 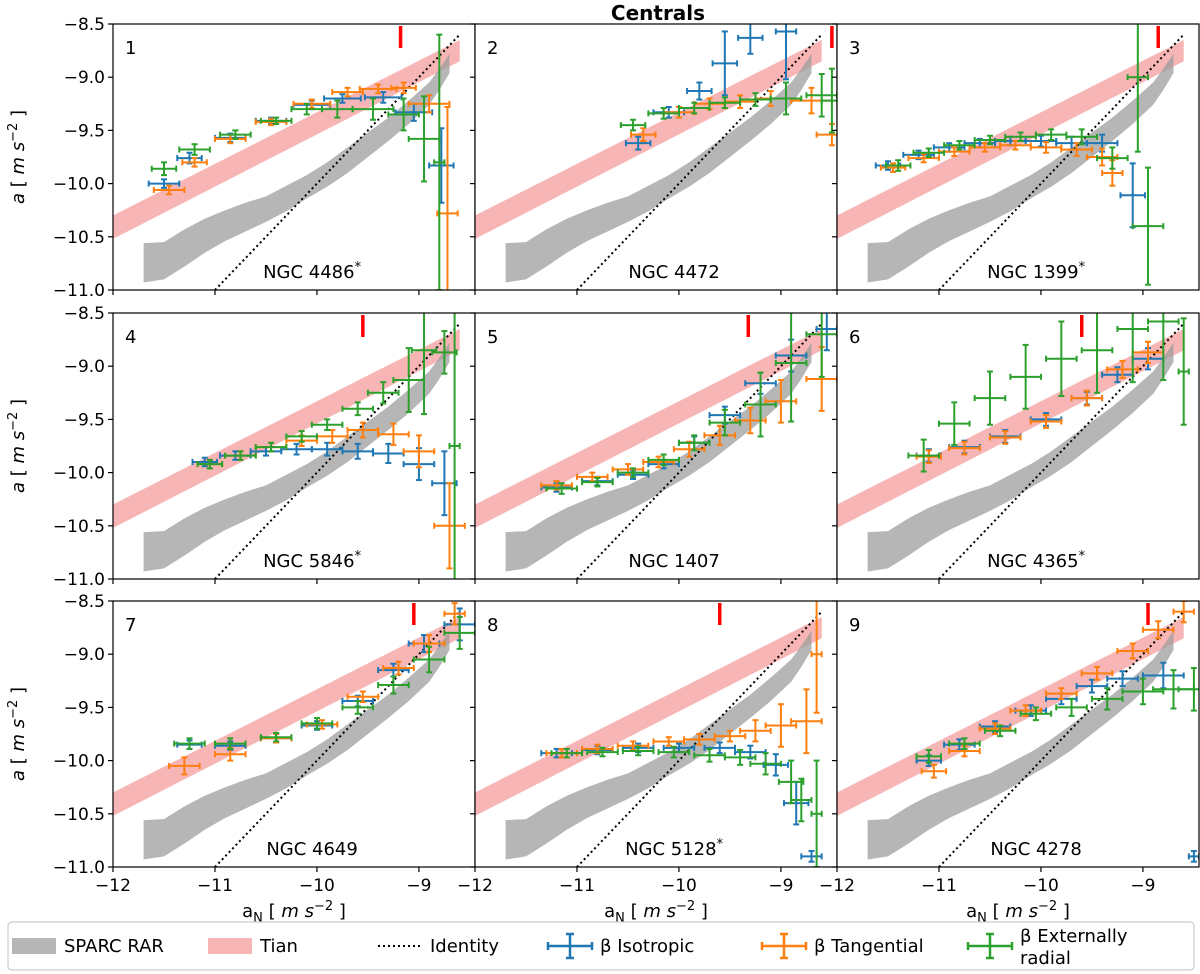 I want to click on legend-label: Tian, so click(x=278, y=946).